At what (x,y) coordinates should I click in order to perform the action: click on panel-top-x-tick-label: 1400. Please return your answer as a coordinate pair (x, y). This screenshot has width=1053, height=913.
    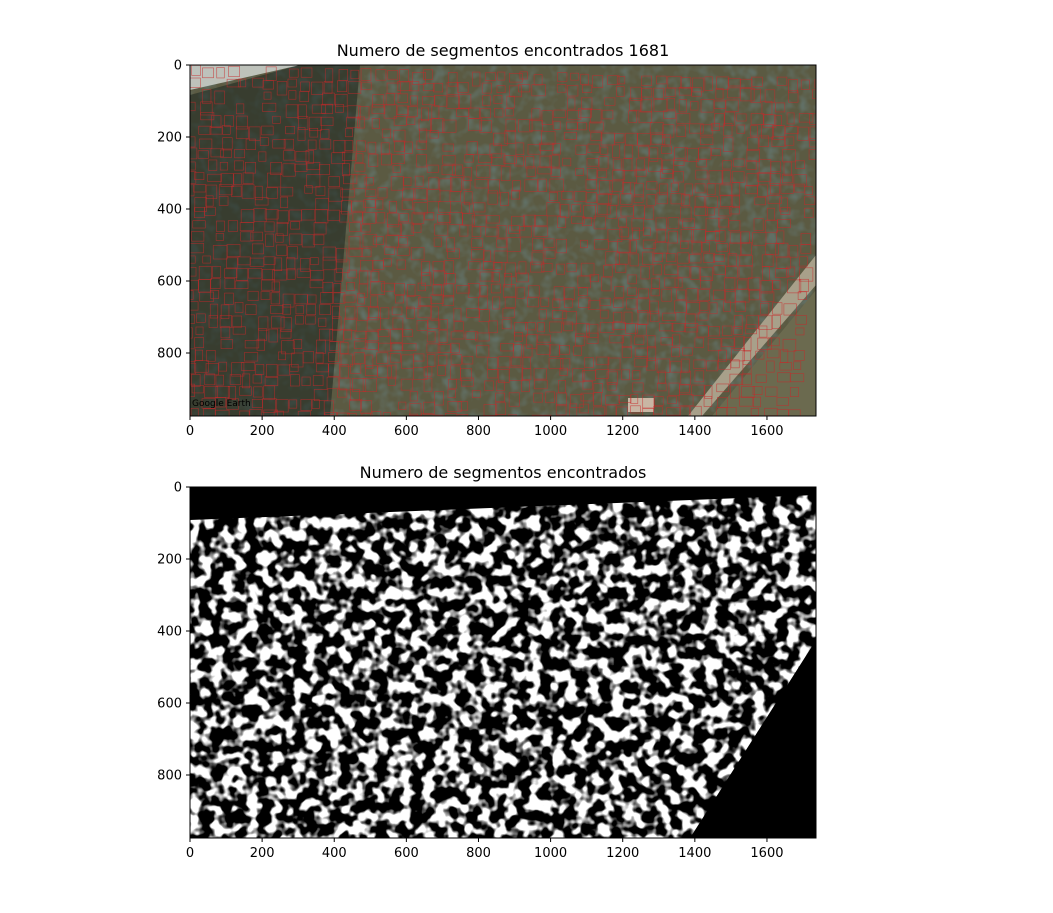
    Looking at the image, I should click on (694, 431).